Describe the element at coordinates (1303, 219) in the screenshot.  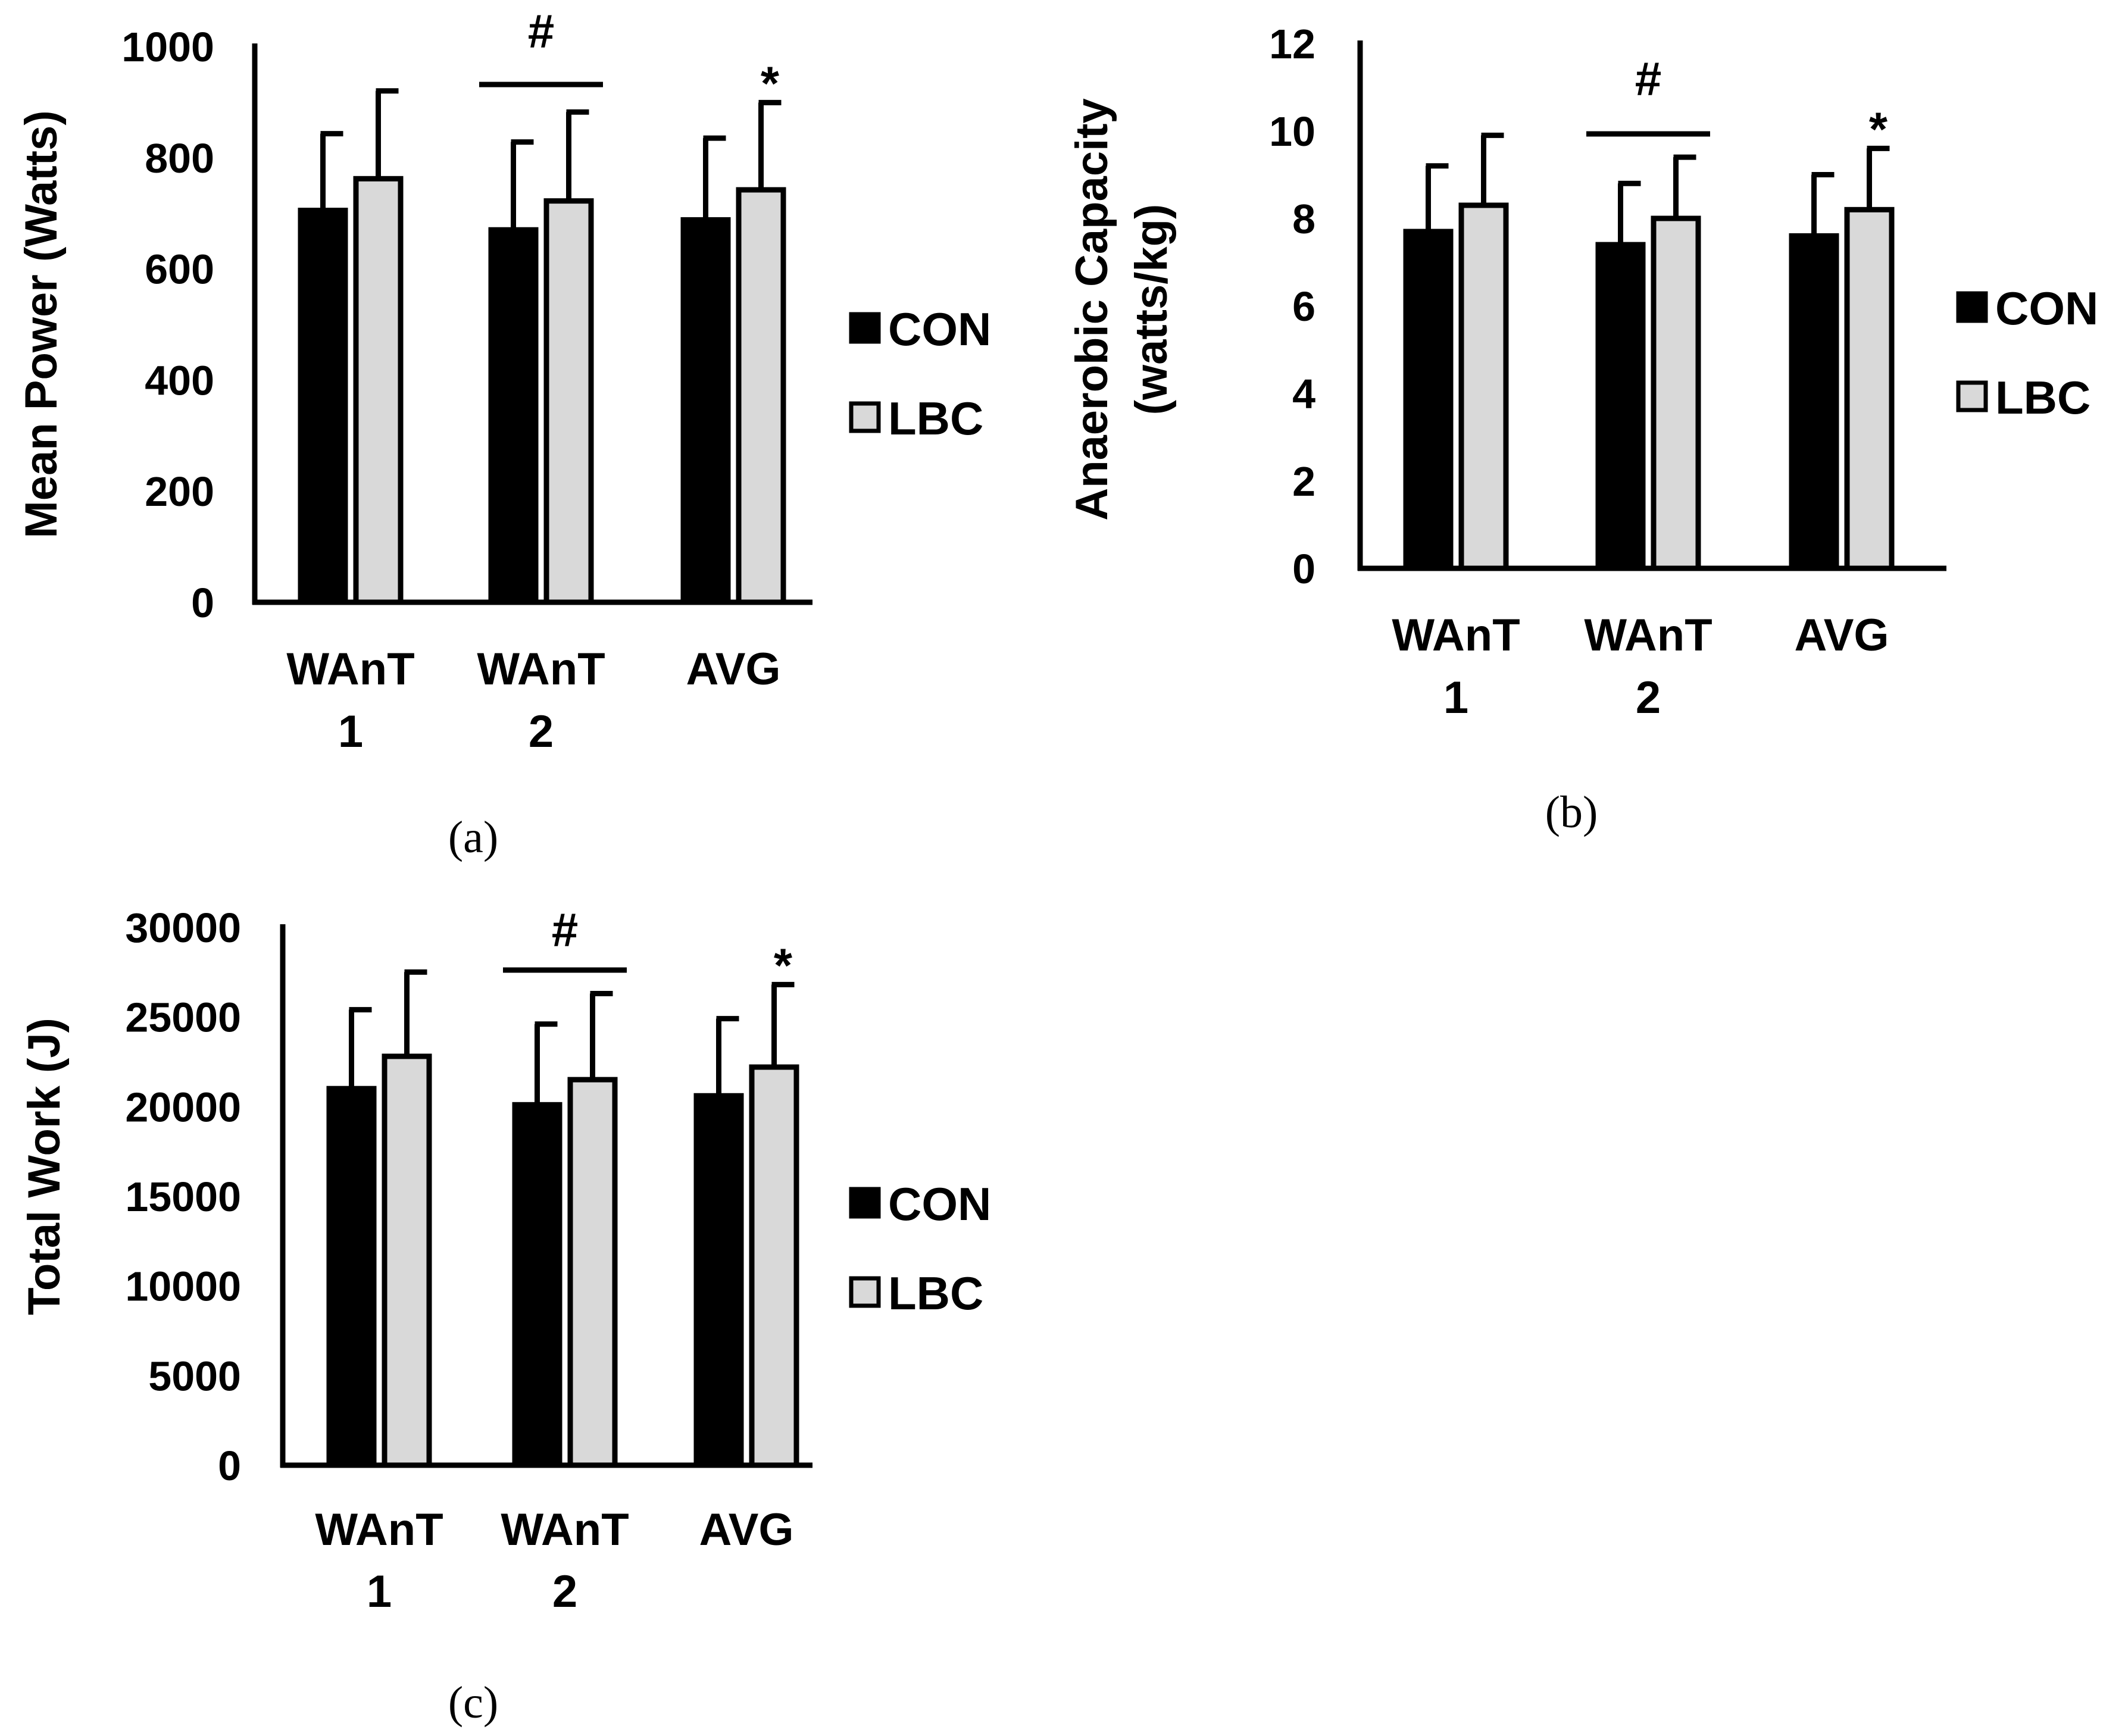
I see `panel-b-ytick-label-4: 8` at that location.